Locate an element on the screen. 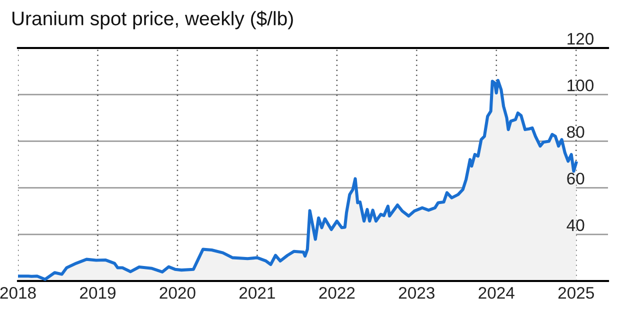  x-tick-label: 2023 is located at coordinates (416, 292).